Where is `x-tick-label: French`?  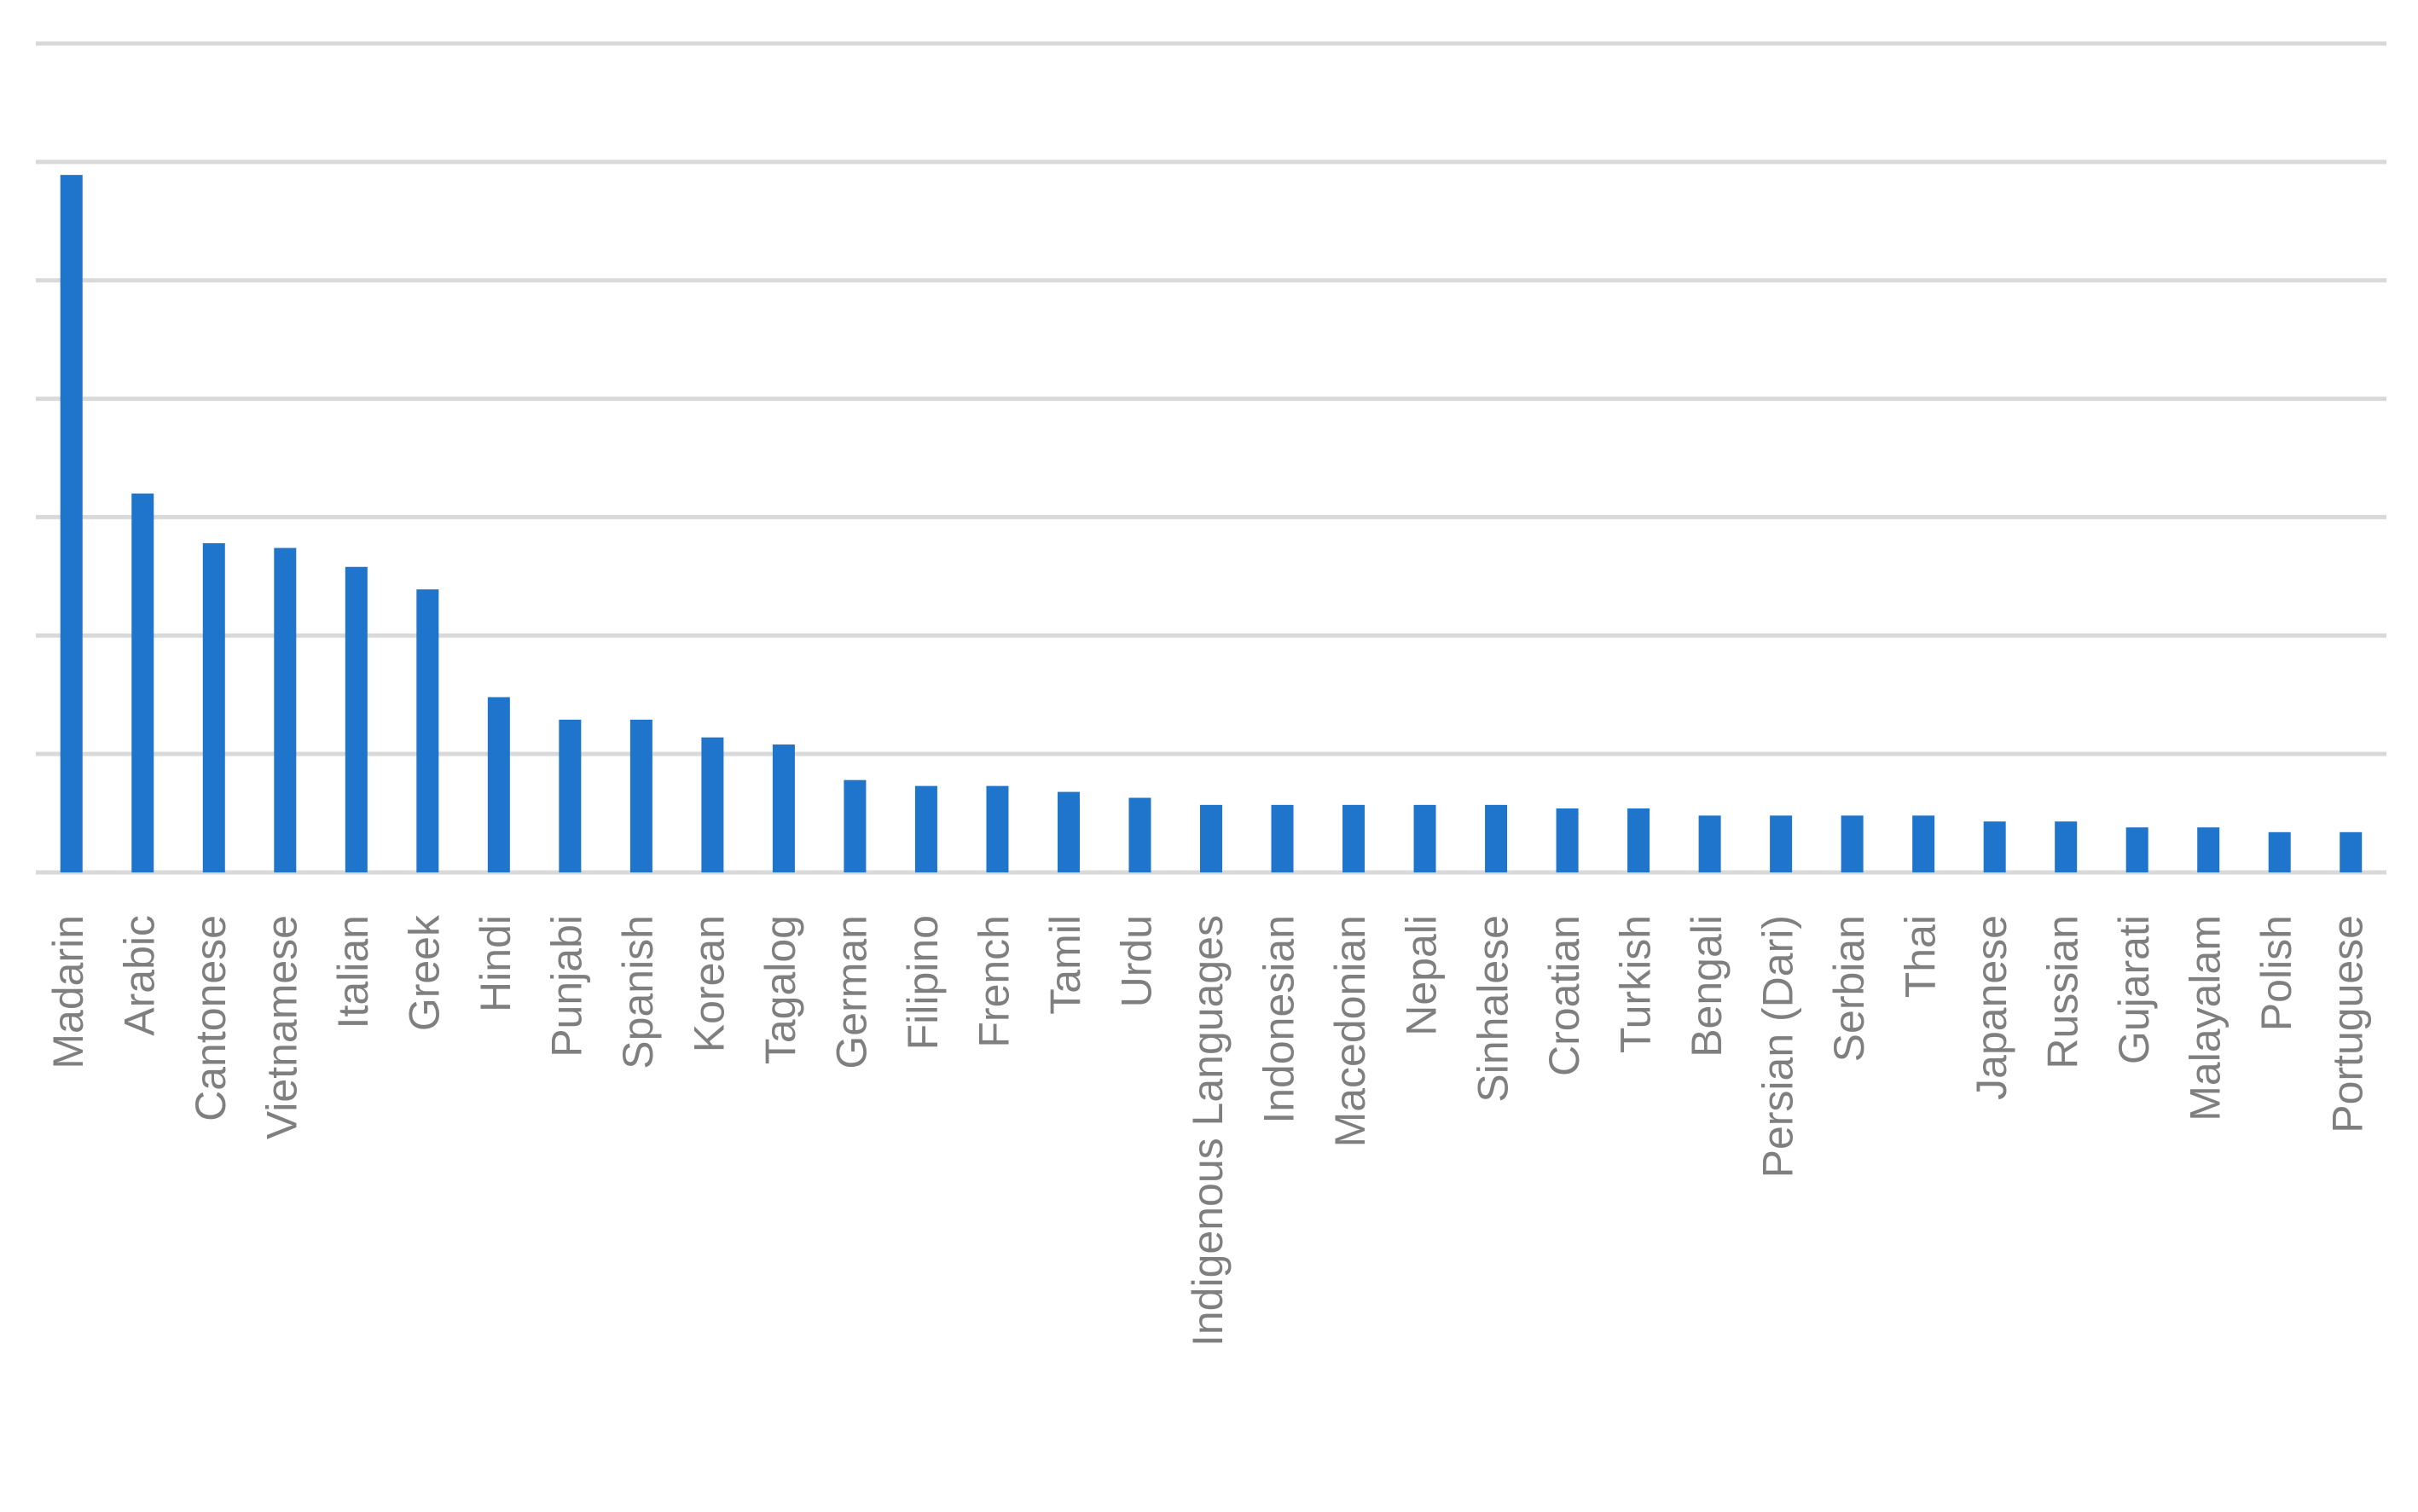
x-tick-label: French is located at coordinates (994, 981).